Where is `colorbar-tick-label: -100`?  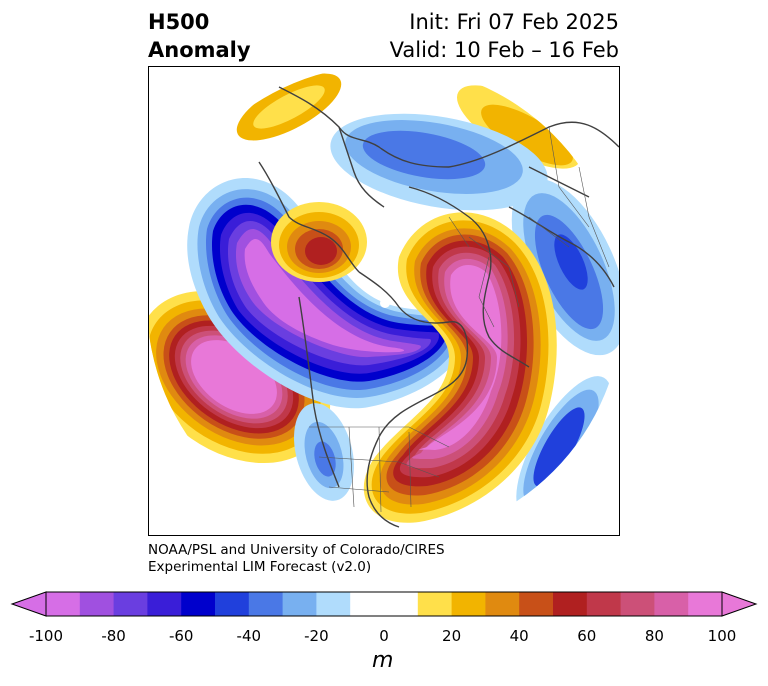 colorbar-tick-label: -100 is located at coordinates (46, 636).